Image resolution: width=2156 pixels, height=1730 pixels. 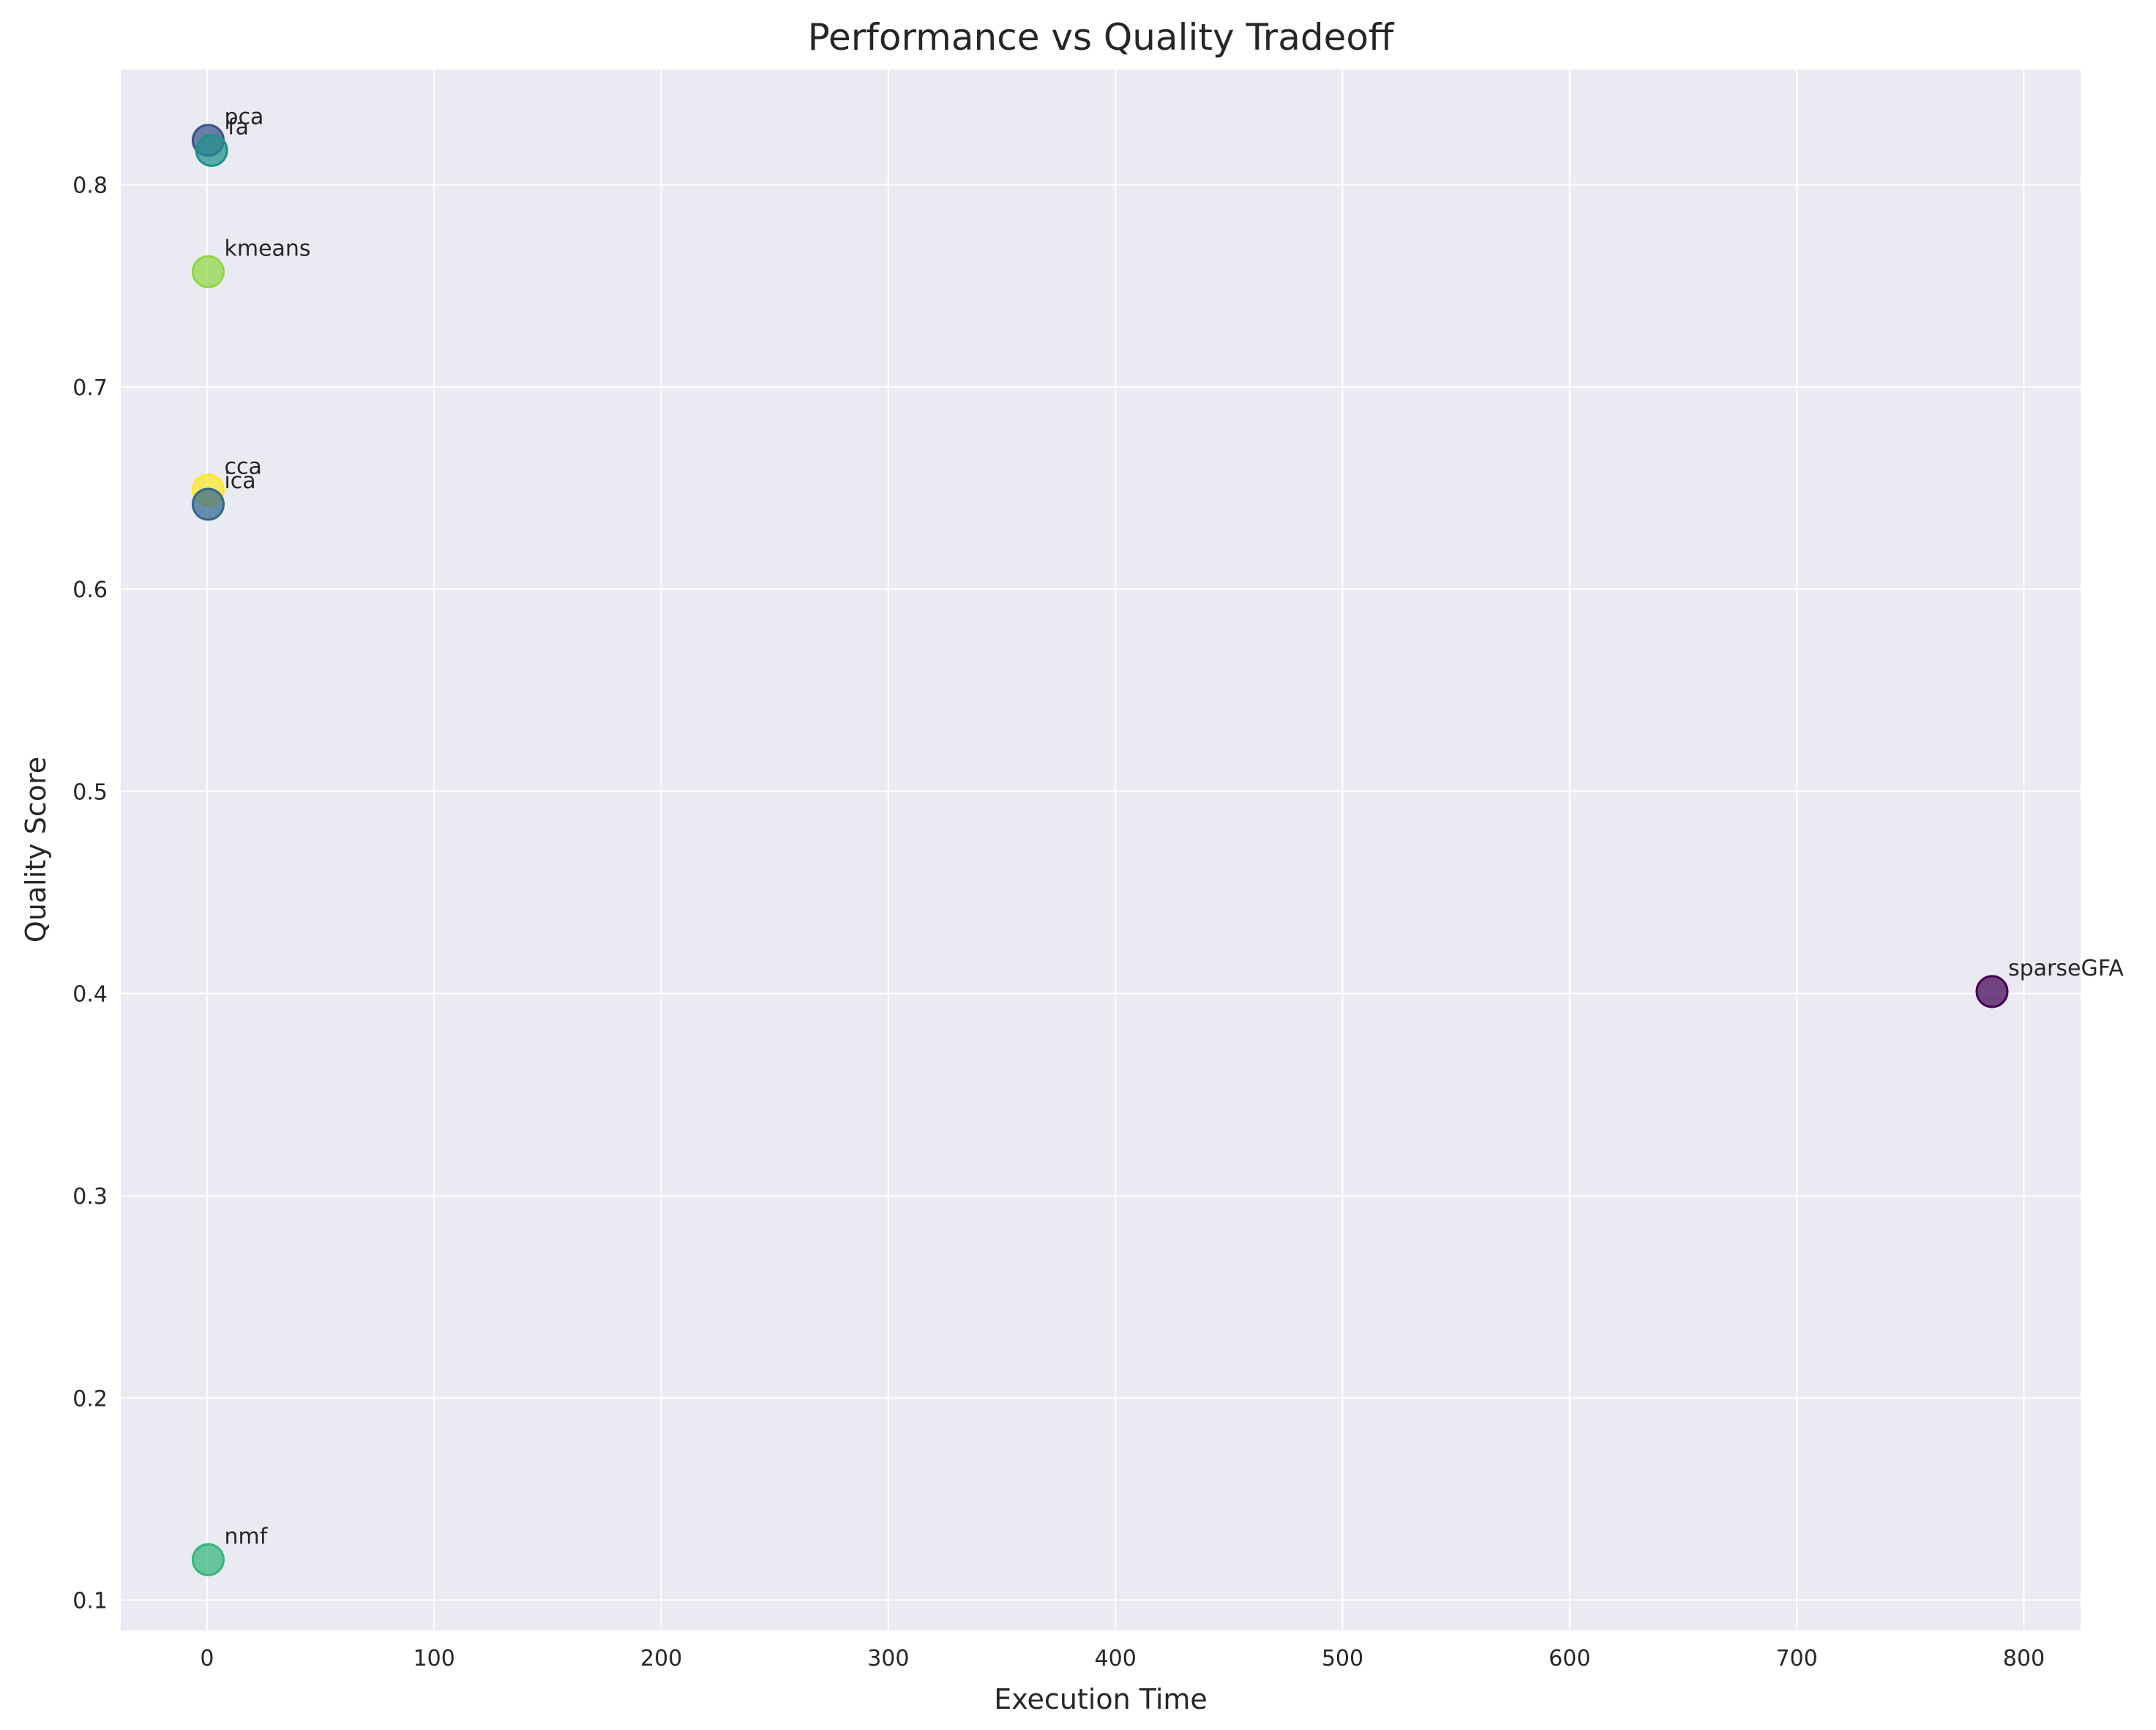 I want to click on x-tick-label: 0, so click(x=207, y=1658).